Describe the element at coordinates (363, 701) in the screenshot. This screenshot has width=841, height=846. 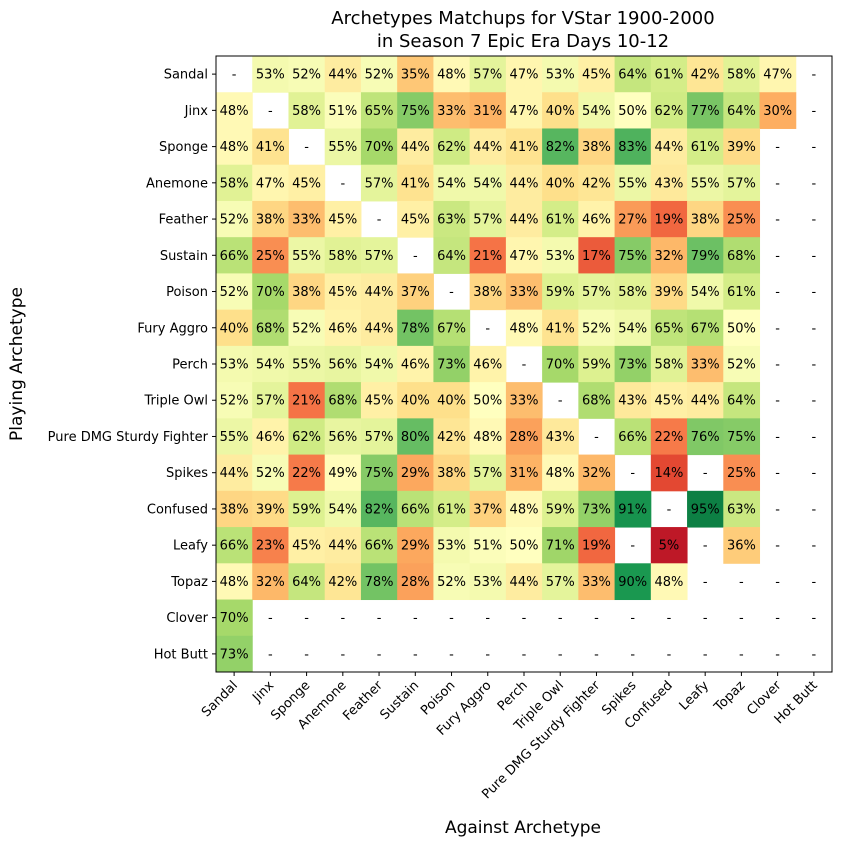
I see `x-tick-label: Feather` at that location.